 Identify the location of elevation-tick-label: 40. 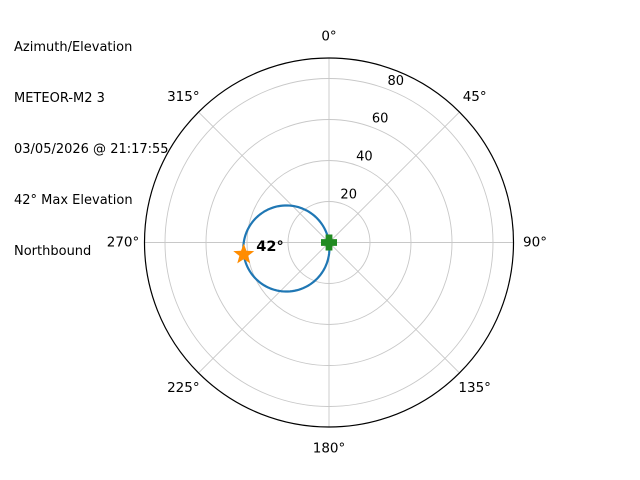
(364, 157).